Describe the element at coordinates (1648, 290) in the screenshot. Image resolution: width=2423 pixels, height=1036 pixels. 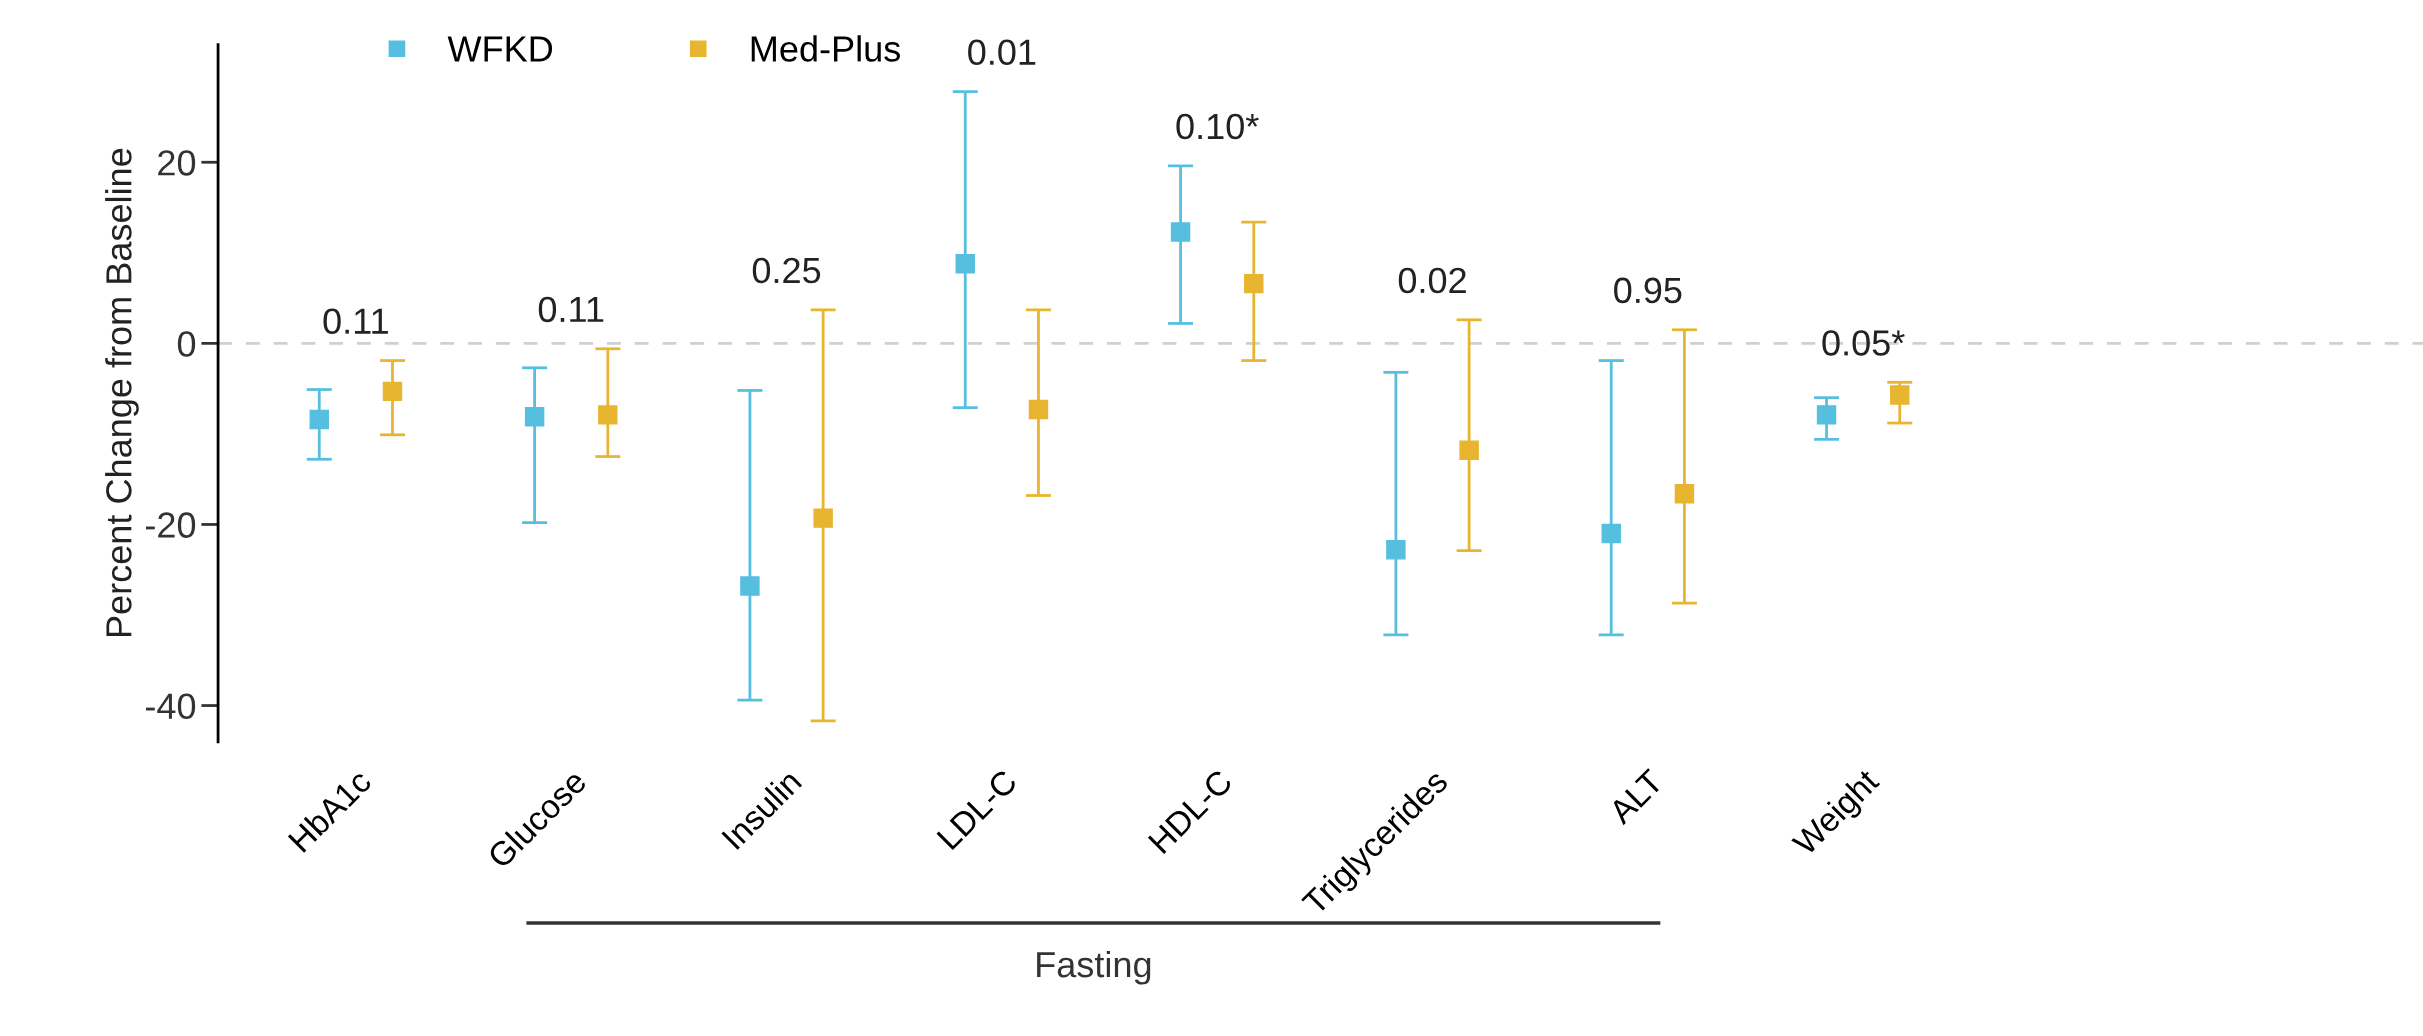
I see `annotation: 0.95` at that location.